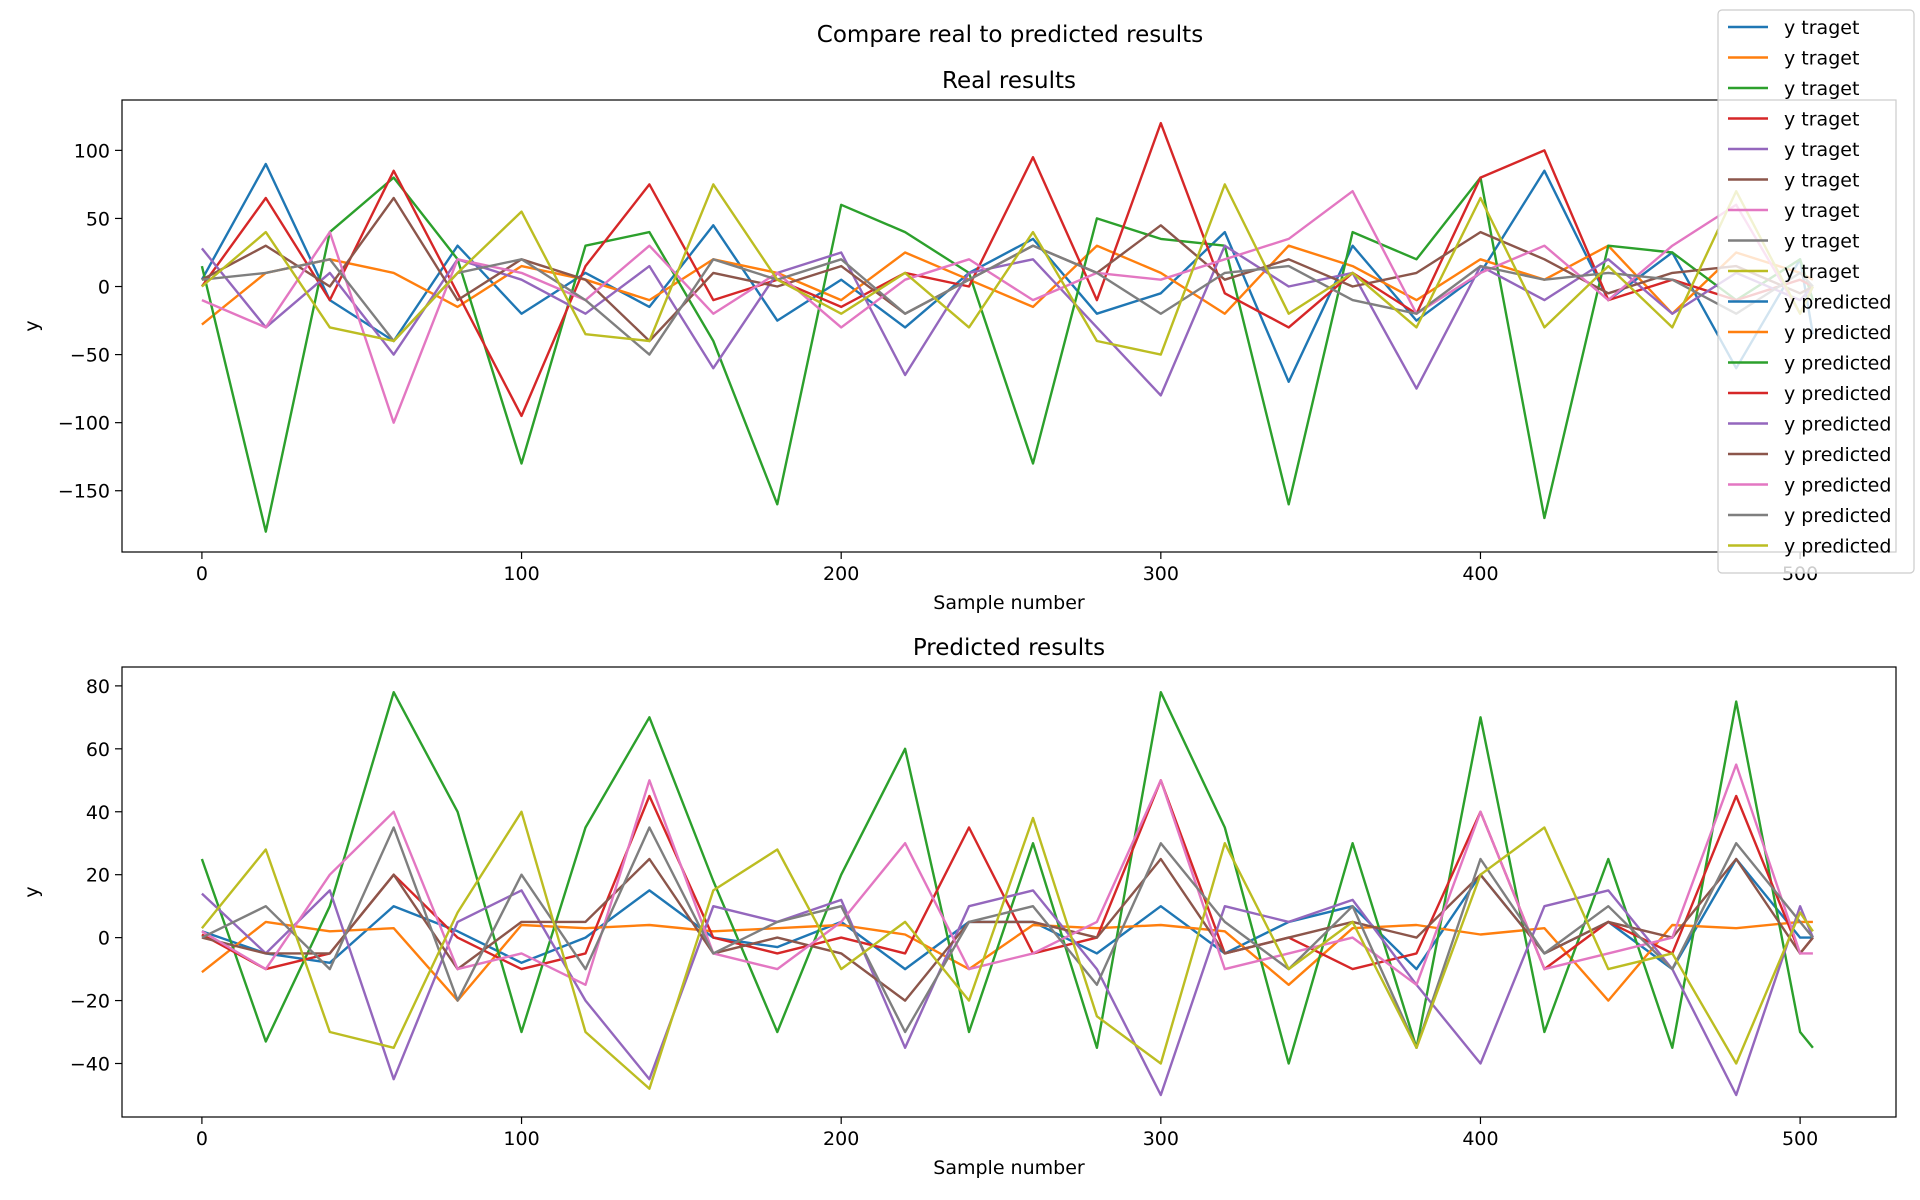 The height and width of the screenshot is (1200, 1920). Describe the element at coordinates (202, 574) in the screenshot. I see `chart-1-xtick-label: 0` at that location.